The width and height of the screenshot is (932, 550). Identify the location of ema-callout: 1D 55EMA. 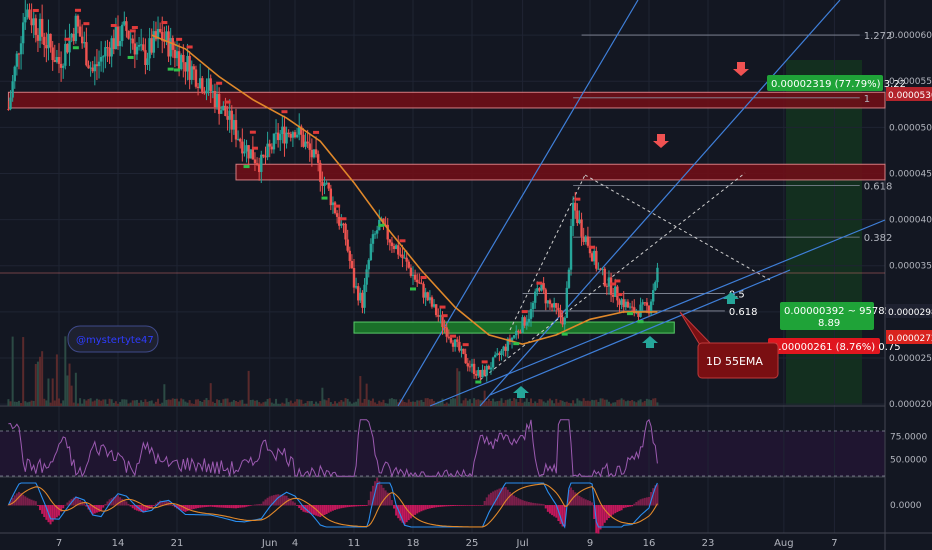
(729, 345).